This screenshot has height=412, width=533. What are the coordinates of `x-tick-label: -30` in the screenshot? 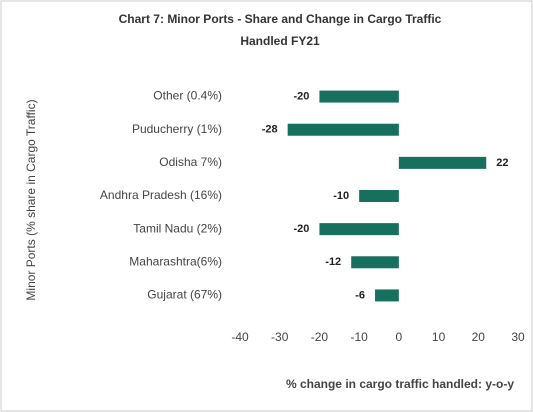 It's located at (280, 337).